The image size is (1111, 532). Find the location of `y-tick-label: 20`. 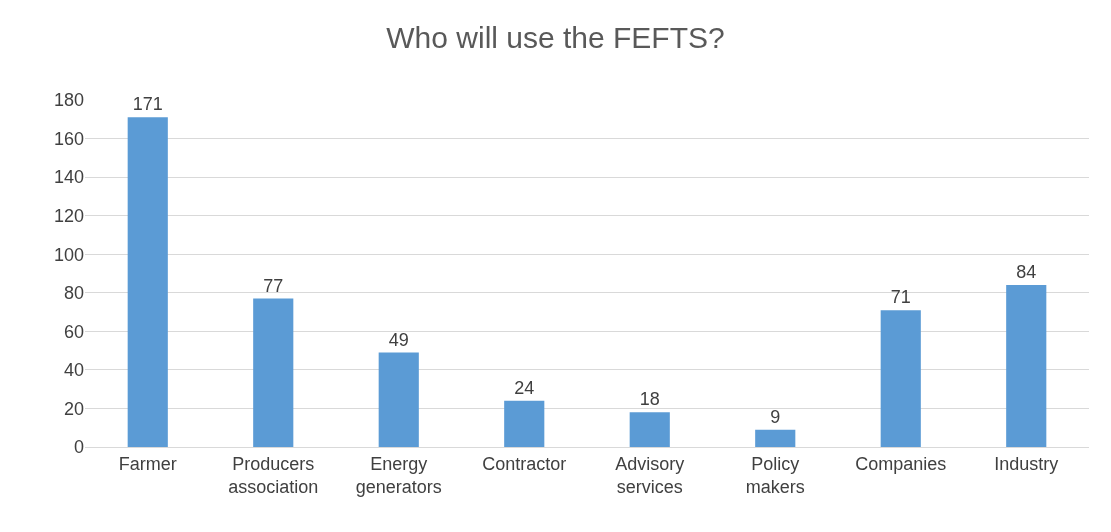

y-tick-label: 20 is located at coordinates (73, 408).